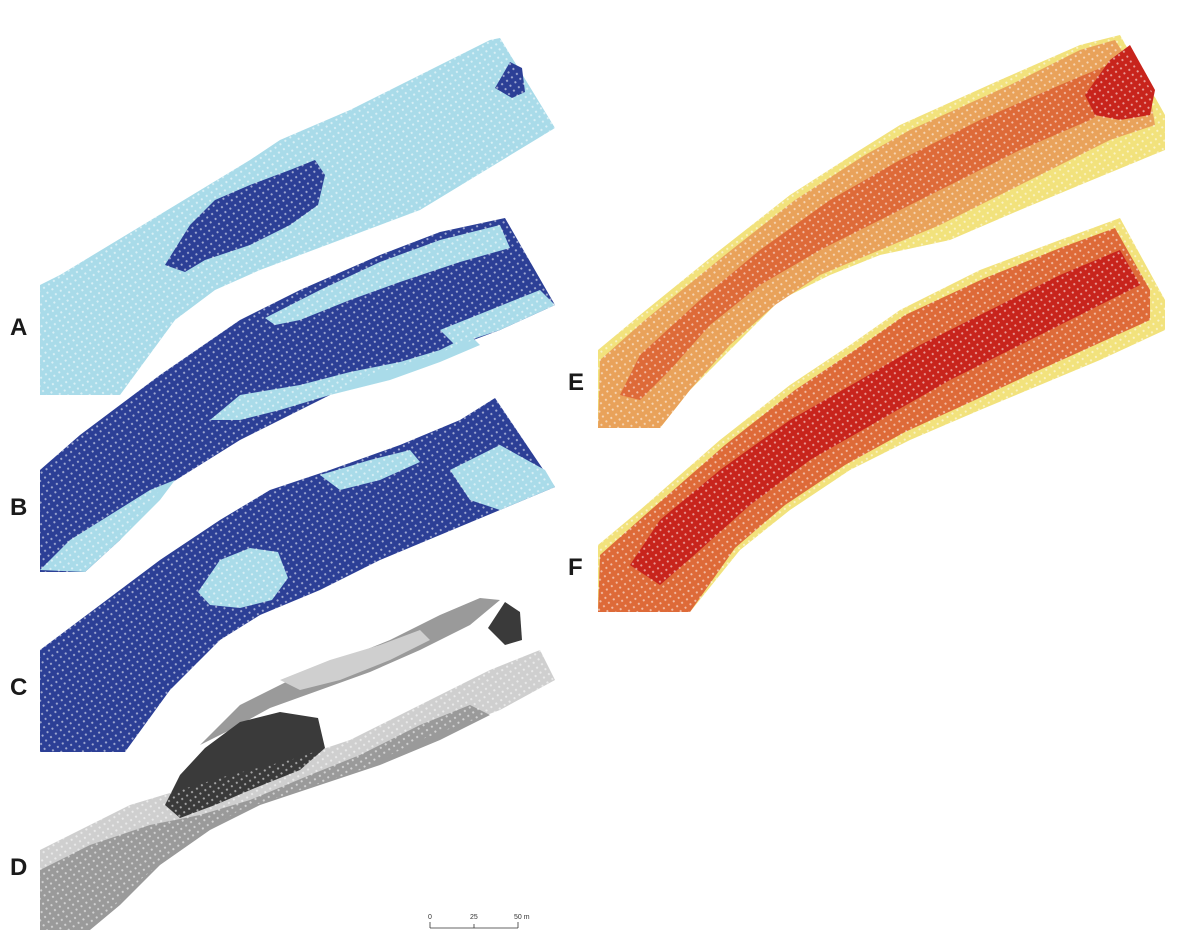 Image resolution: width=1190 pixels, height=938 pixels. Describe the element at coordinates (18, 867) in the screenshot. I see `panel-d-label: D` at that location.